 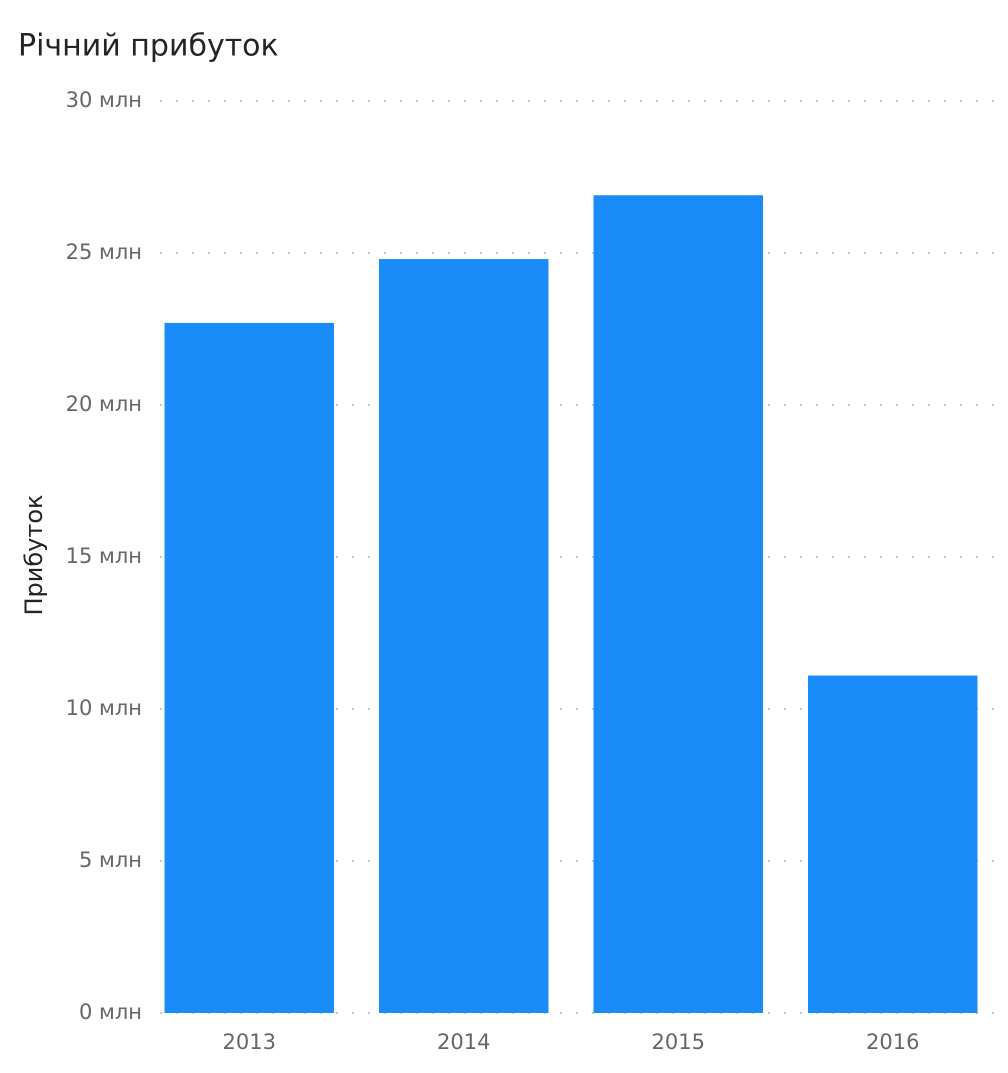 What do you see at coordinates (104, 556) in the screenshot?
I see `y-tick-label: 15 млн` at bounding box center [104, 556].